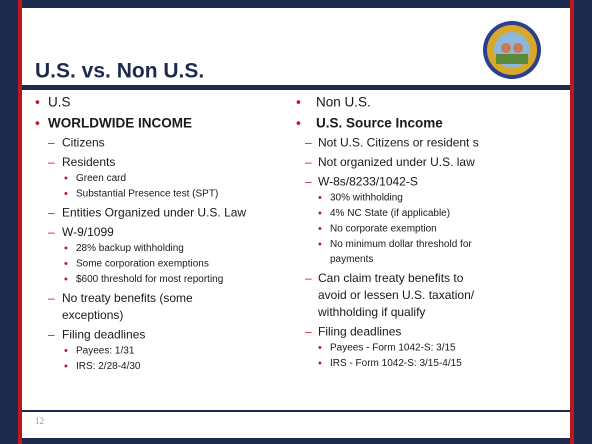 Image resolution: width=592 pixels, height=444 pixels. I want to click on bullet-text: Some corporation exemptions, so click(142, 264).